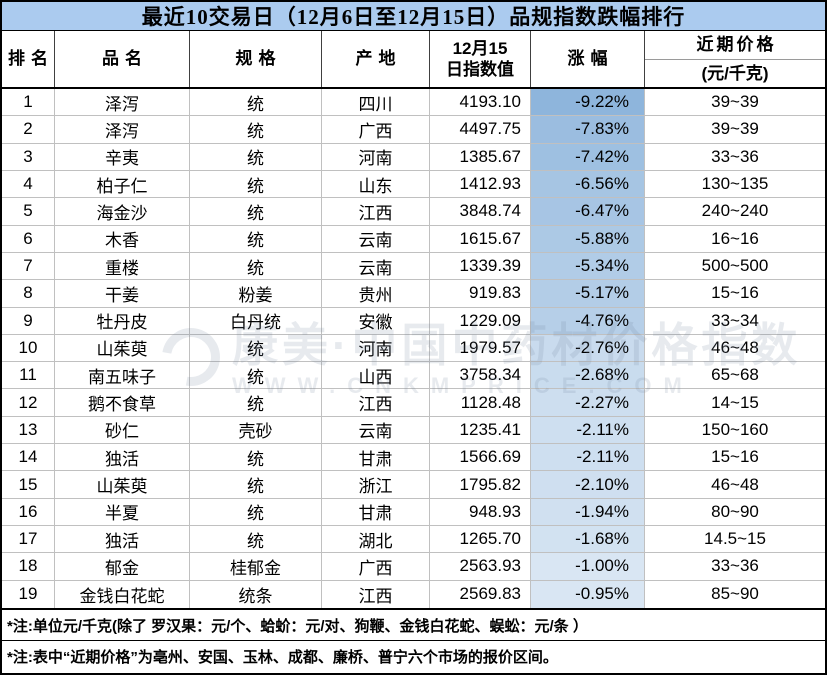 This screenshot has width=827, height=675. Describe the element at coordinates (122, 157) in the screenshot. I see `cell-name: 辛夷` at that location.